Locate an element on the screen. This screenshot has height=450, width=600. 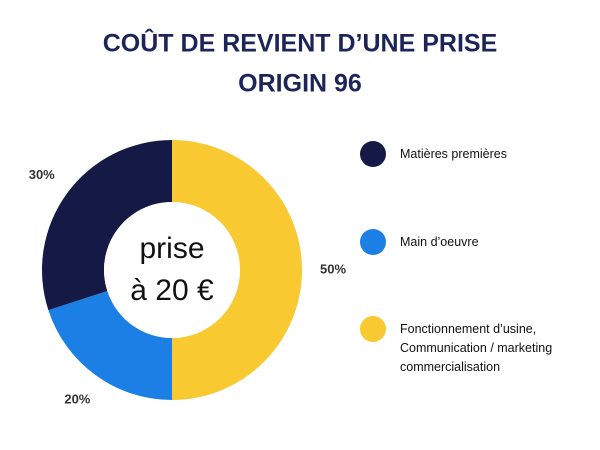
center-label: à 20 € is located at coordinates (172, 290).